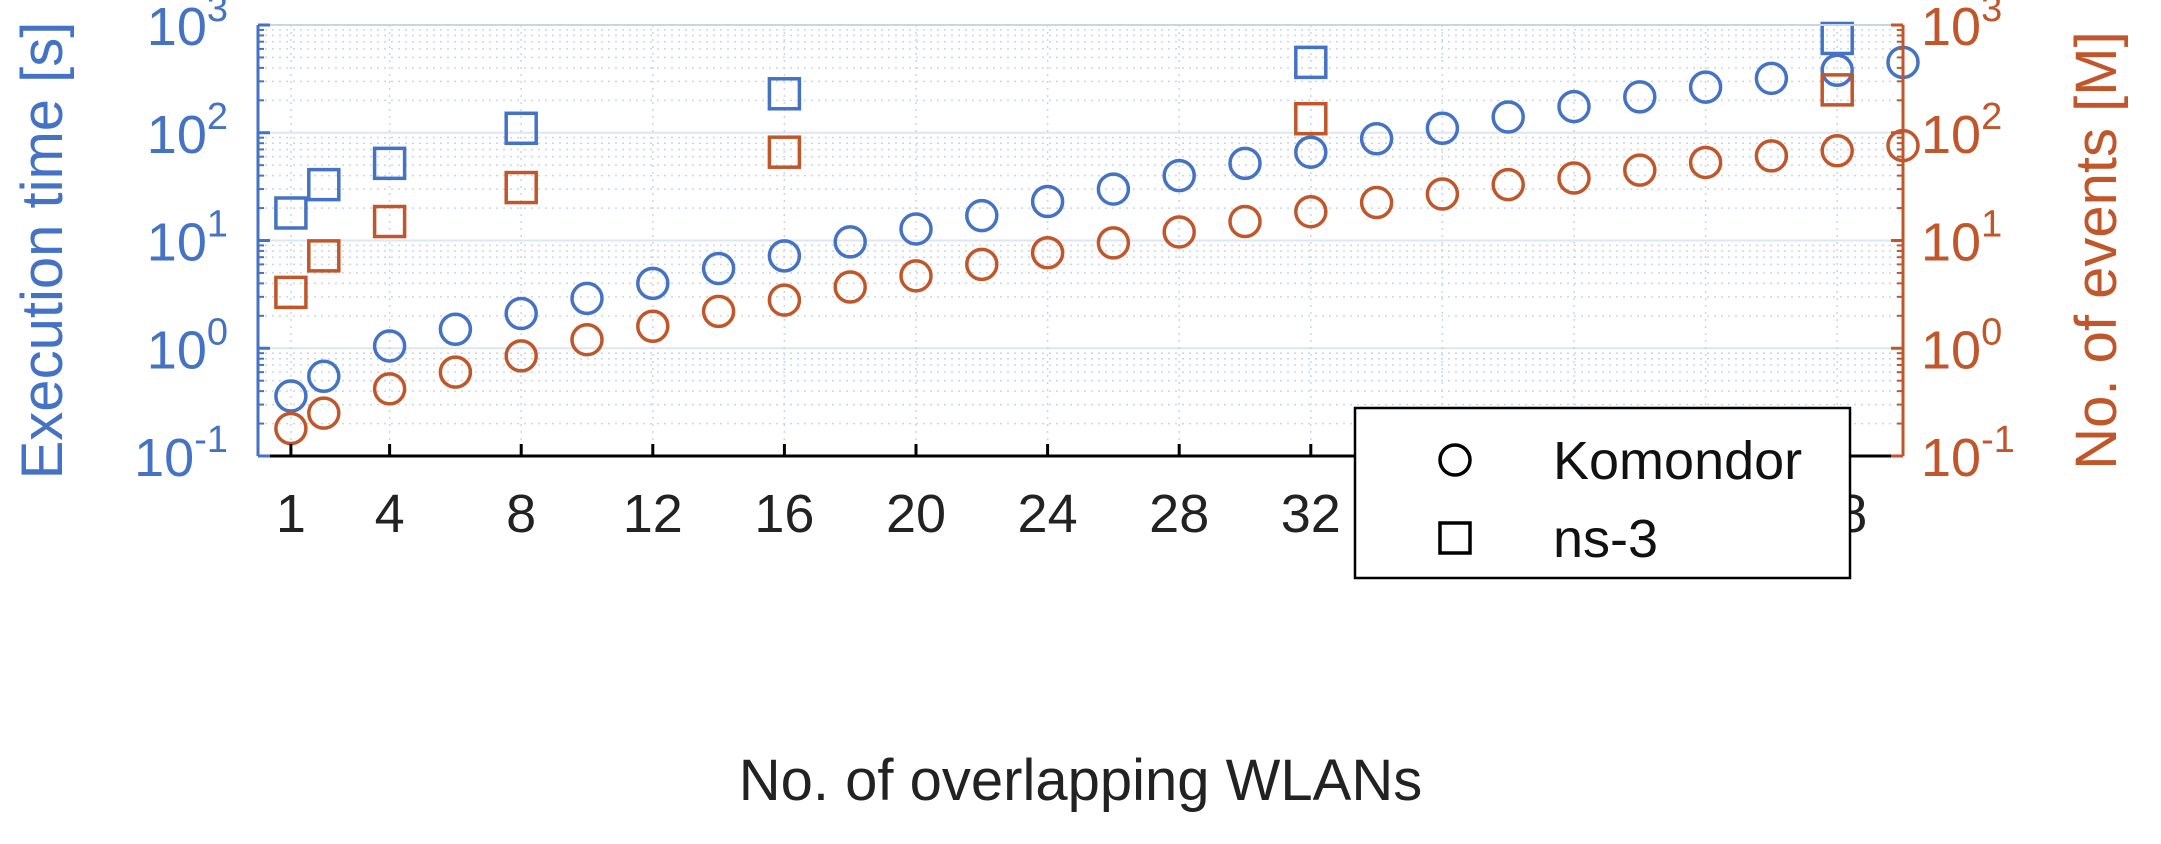 The width and height of the screenshot is (2161, 844). I want to click on legend-label: Komondor, so click(1677, 461).